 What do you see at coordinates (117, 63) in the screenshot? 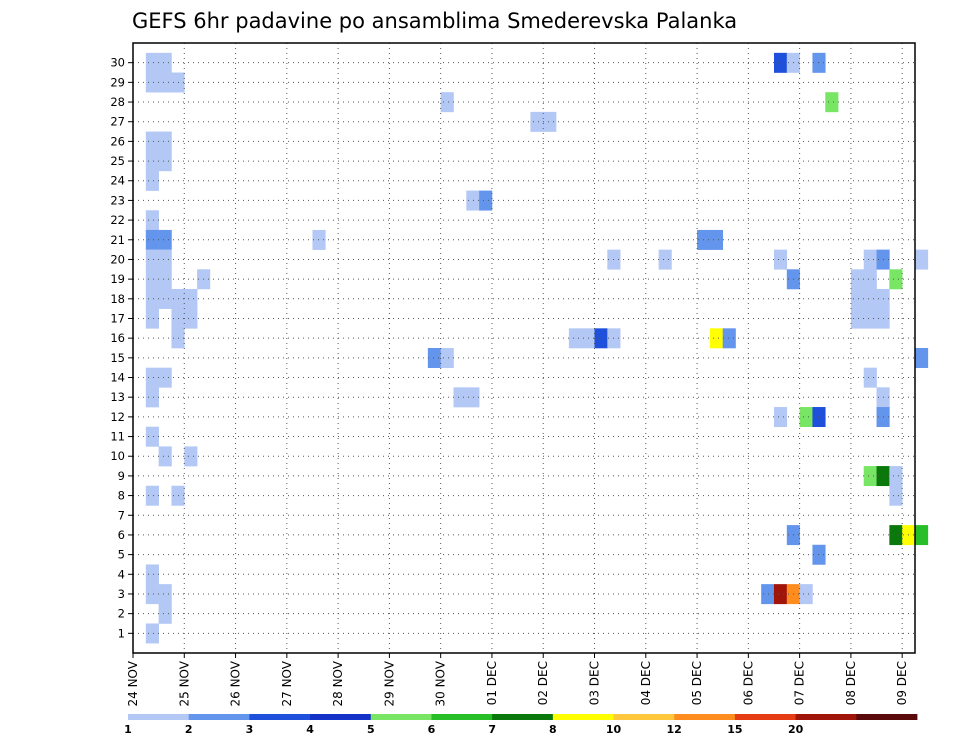
I see `y-tick-label: 30` at bounding box center [117, 63].